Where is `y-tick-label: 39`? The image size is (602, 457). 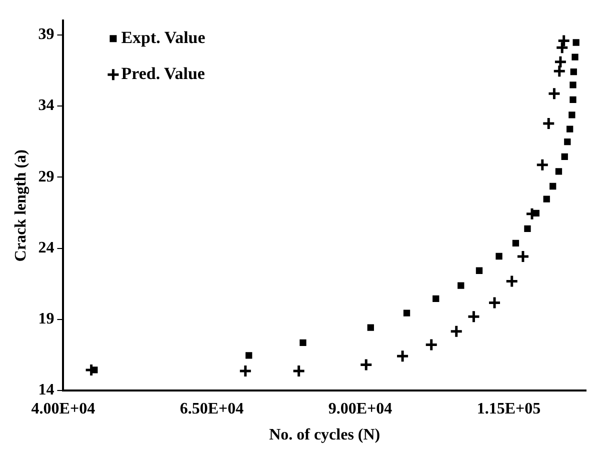 y-tick-label: 39 is located at coordinates (46, 34).